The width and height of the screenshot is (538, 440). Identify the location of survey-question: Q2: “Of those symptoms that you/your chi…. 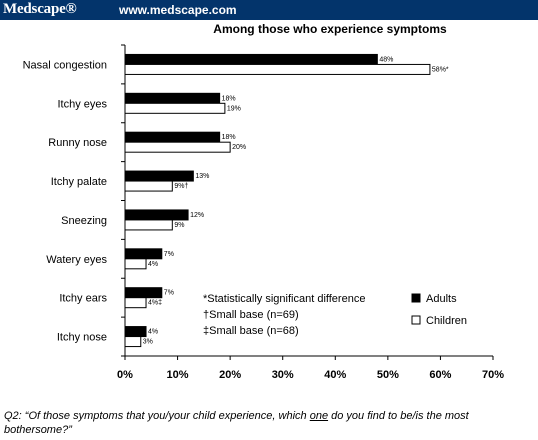
(270, 423).